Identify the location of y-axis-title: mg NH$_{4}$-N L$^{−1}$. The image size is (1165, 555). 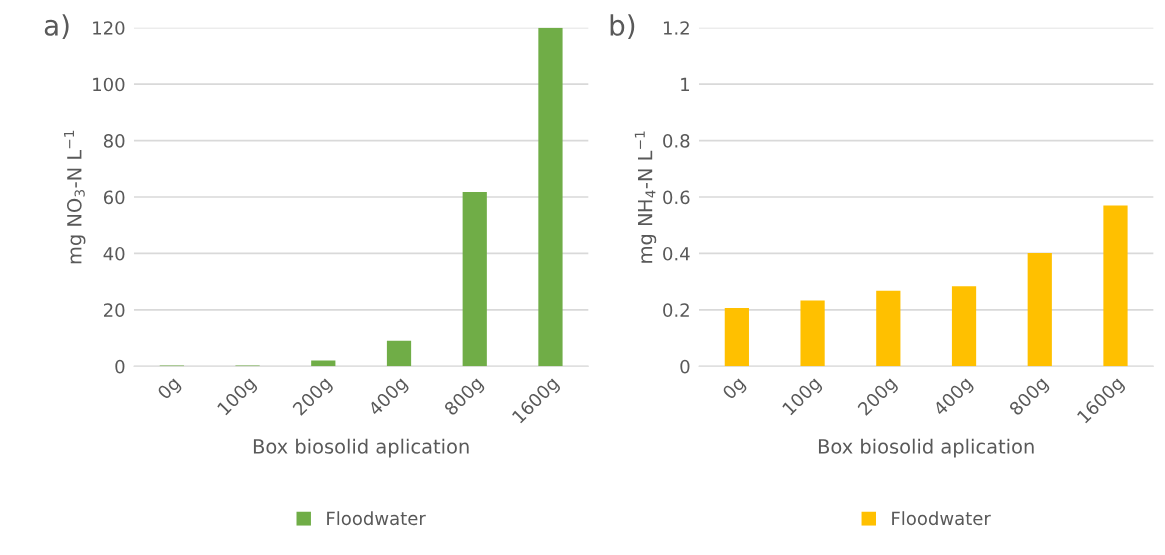
(645, 197).